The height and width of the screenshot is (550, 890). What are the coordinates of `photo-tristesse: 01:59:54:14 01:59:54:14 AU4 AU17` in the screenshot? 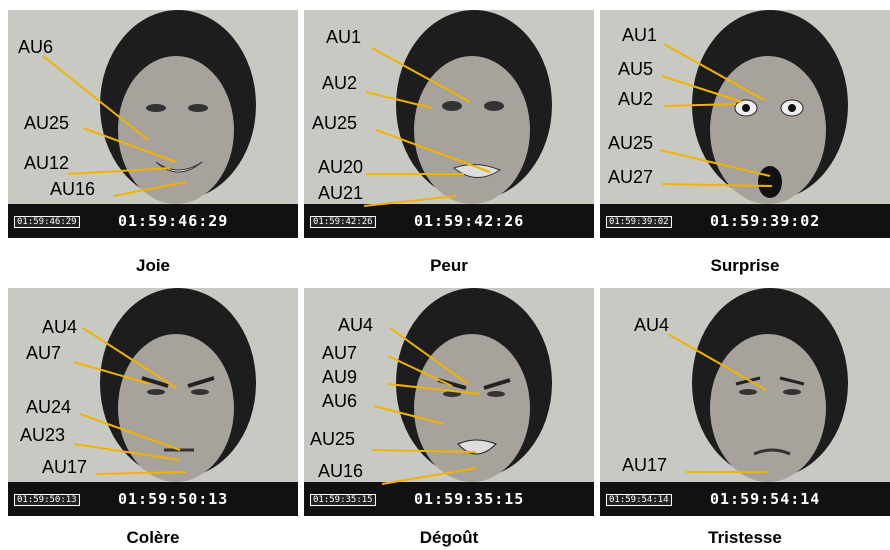 It's located at (745, 402).